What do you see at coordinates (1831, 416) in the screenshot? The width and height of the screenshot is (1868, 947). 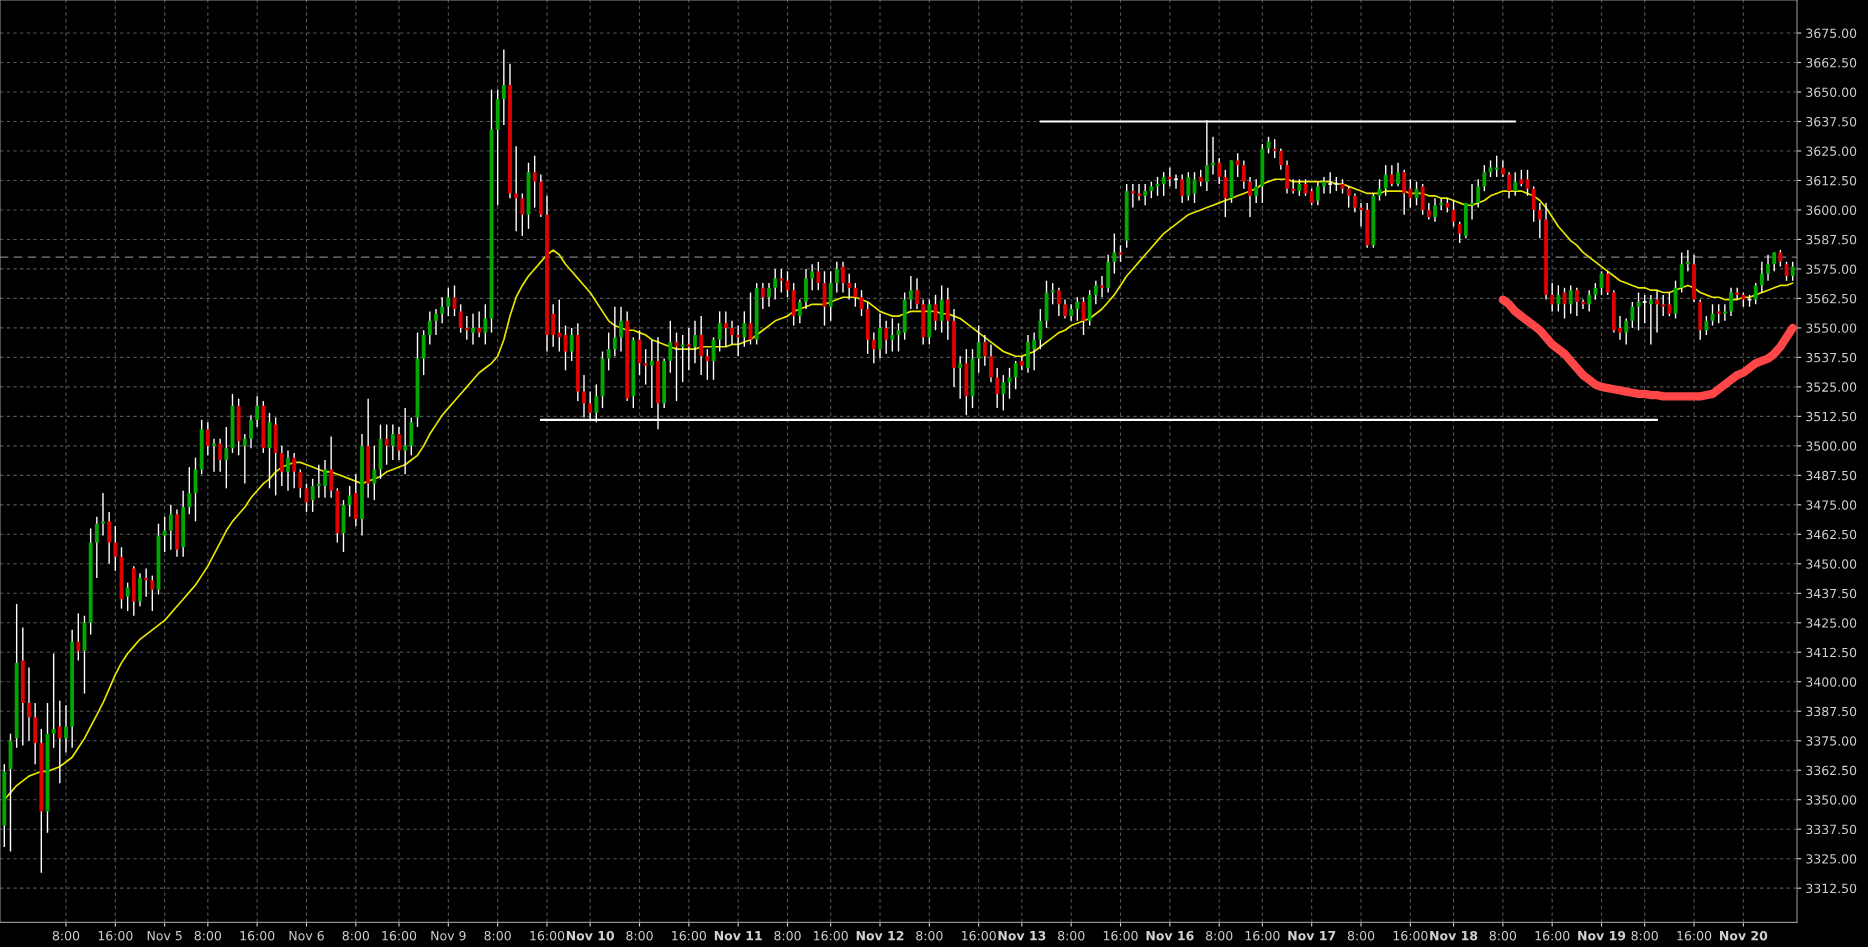 I see `y-tick-label: 3512.50` at bounding box center [1831, 416].